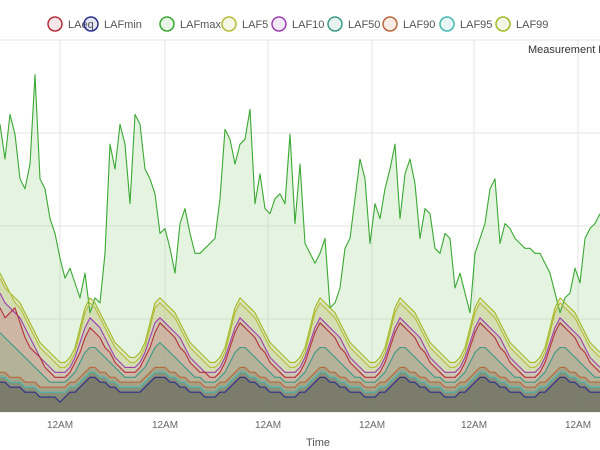  I want to click on legend-item-lafmax: LAFmax, so click(190, 24).